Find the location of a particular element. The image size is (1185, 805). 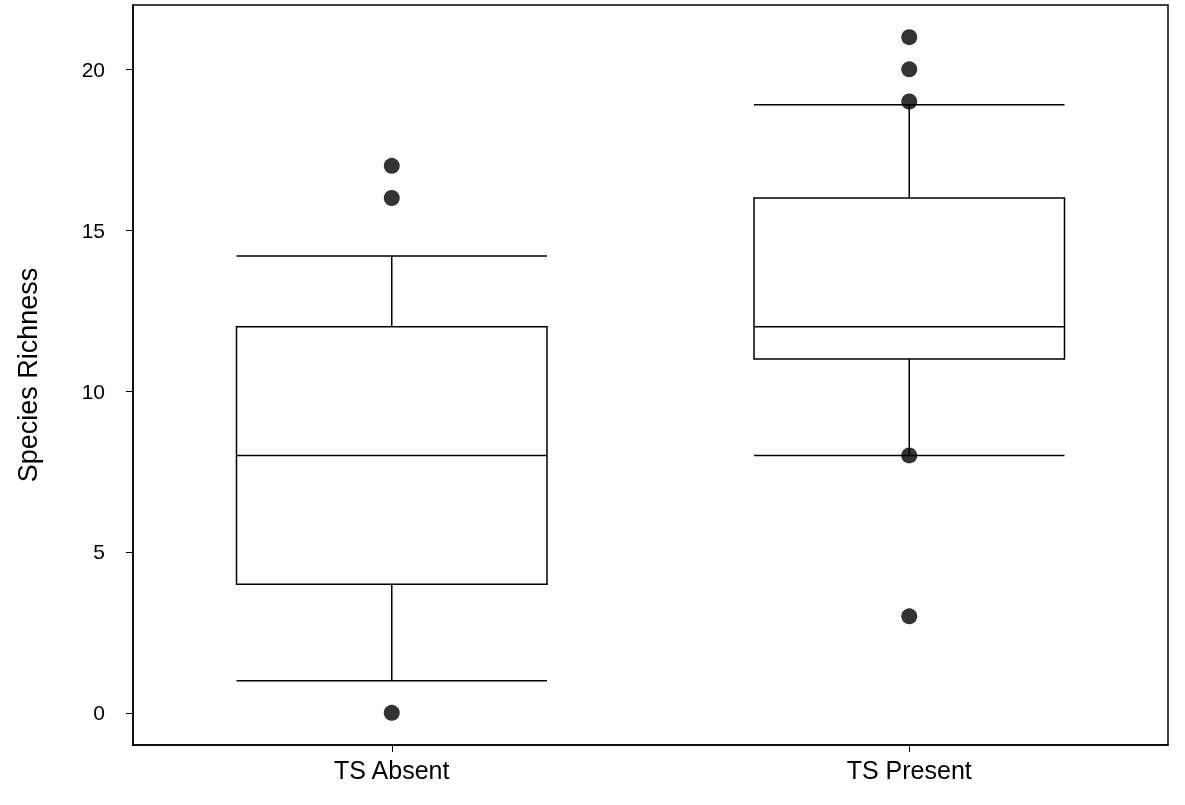

x-tick-label: TS Present is located at coordinates (909, 769).